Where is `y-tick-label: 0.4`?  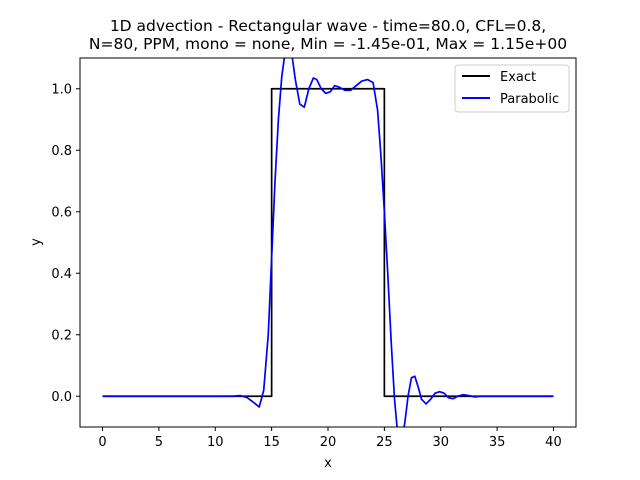
y-tick-label: 0.4 is located at coordinates (61, 274).